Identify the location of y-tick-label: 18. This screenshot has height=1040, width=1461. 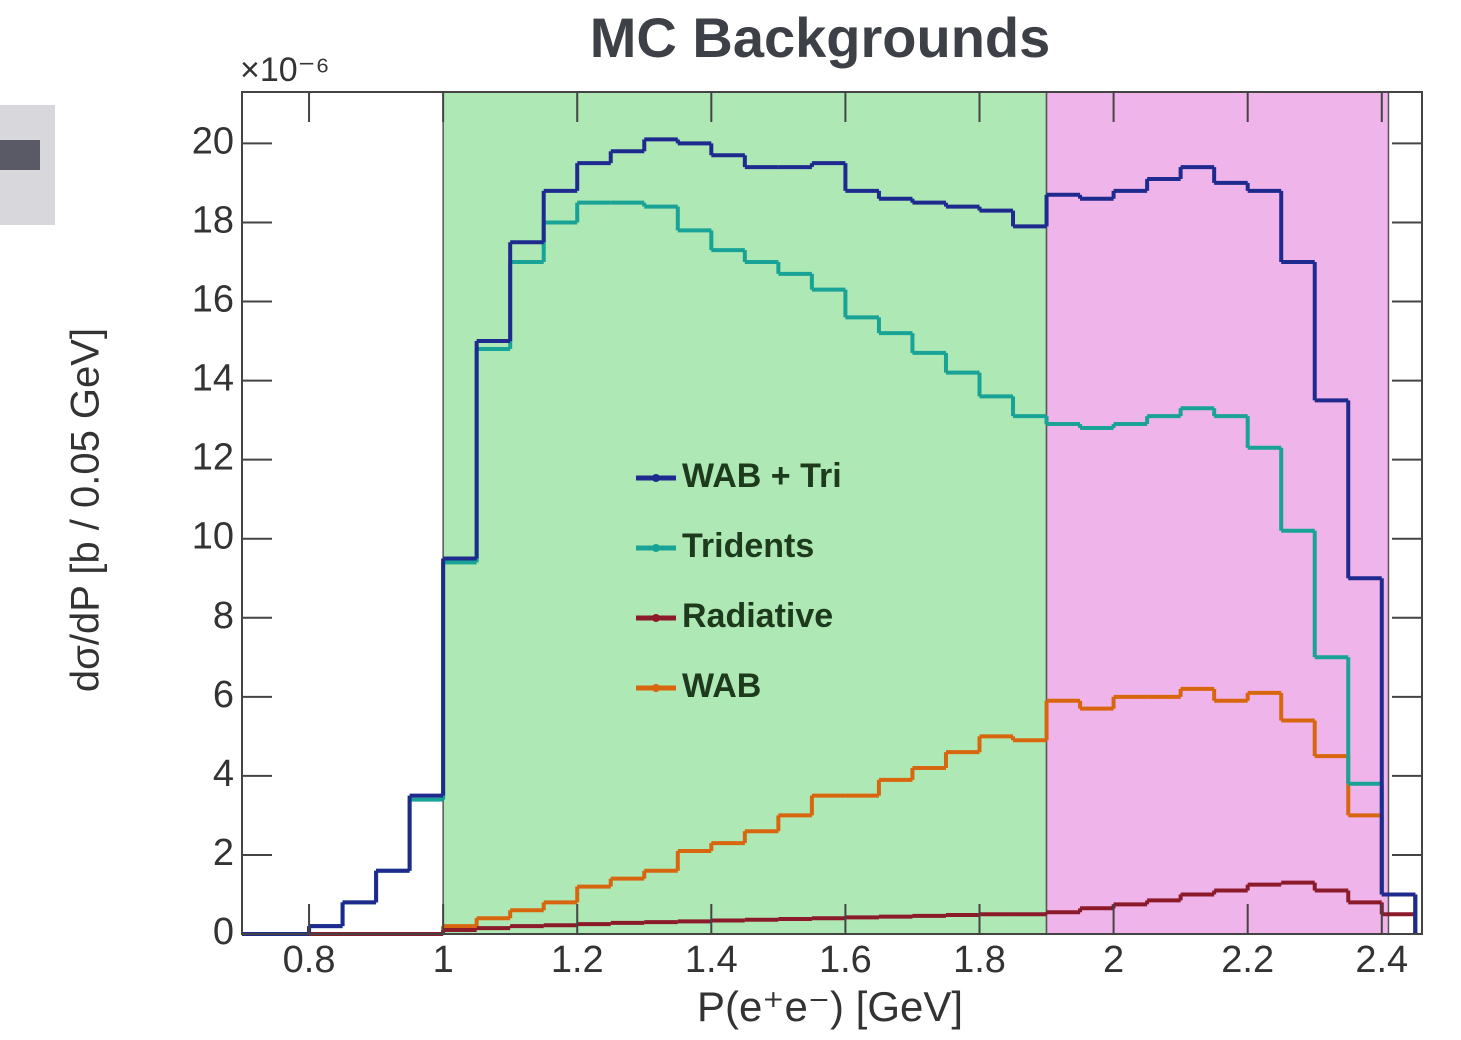
(213, 220).